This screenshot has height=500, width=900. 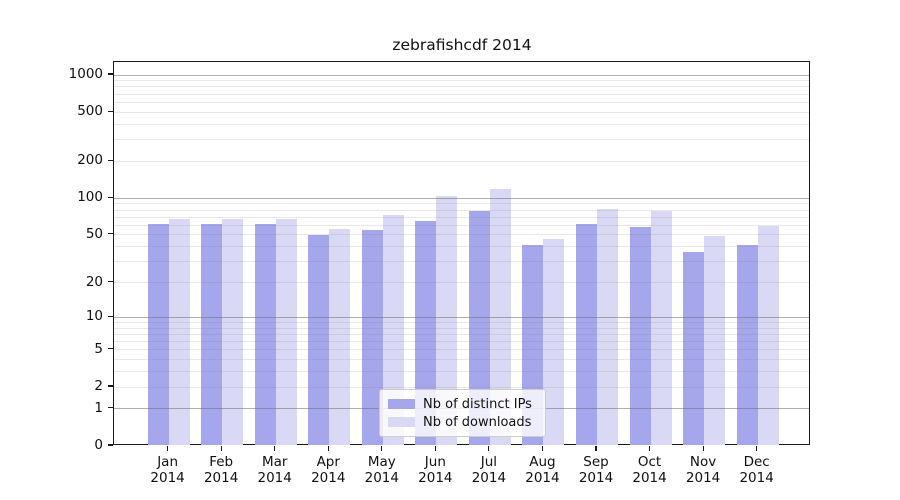 What do you see at coordinates (94, 316) in the screenshot?
I see `y-tick-label: 10` at bounding box center [94, 316].